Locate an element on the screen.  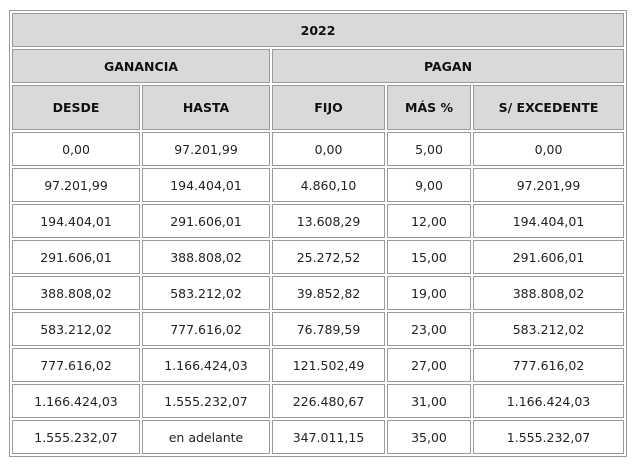
cell-sobre-excedente: 583.212,02 is located at coordinates (549, 329).